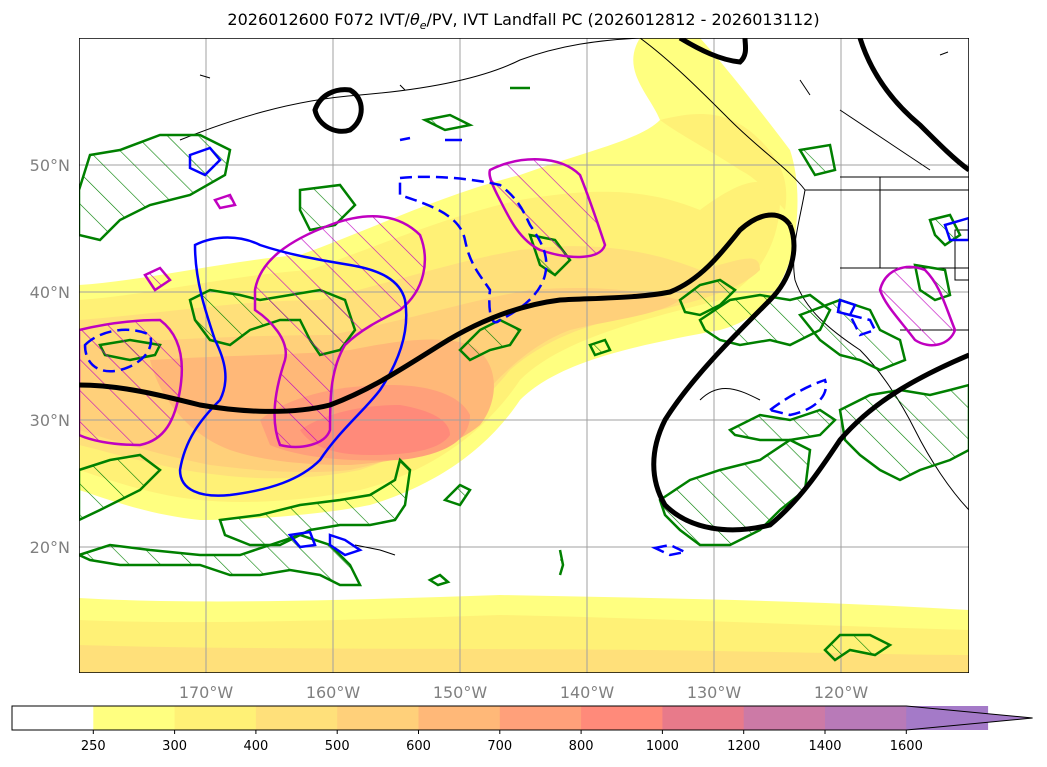  Describe the element at coordinates (662, 746) in the screenshot. I see `colorbar-tick-label: 1000` at that location.